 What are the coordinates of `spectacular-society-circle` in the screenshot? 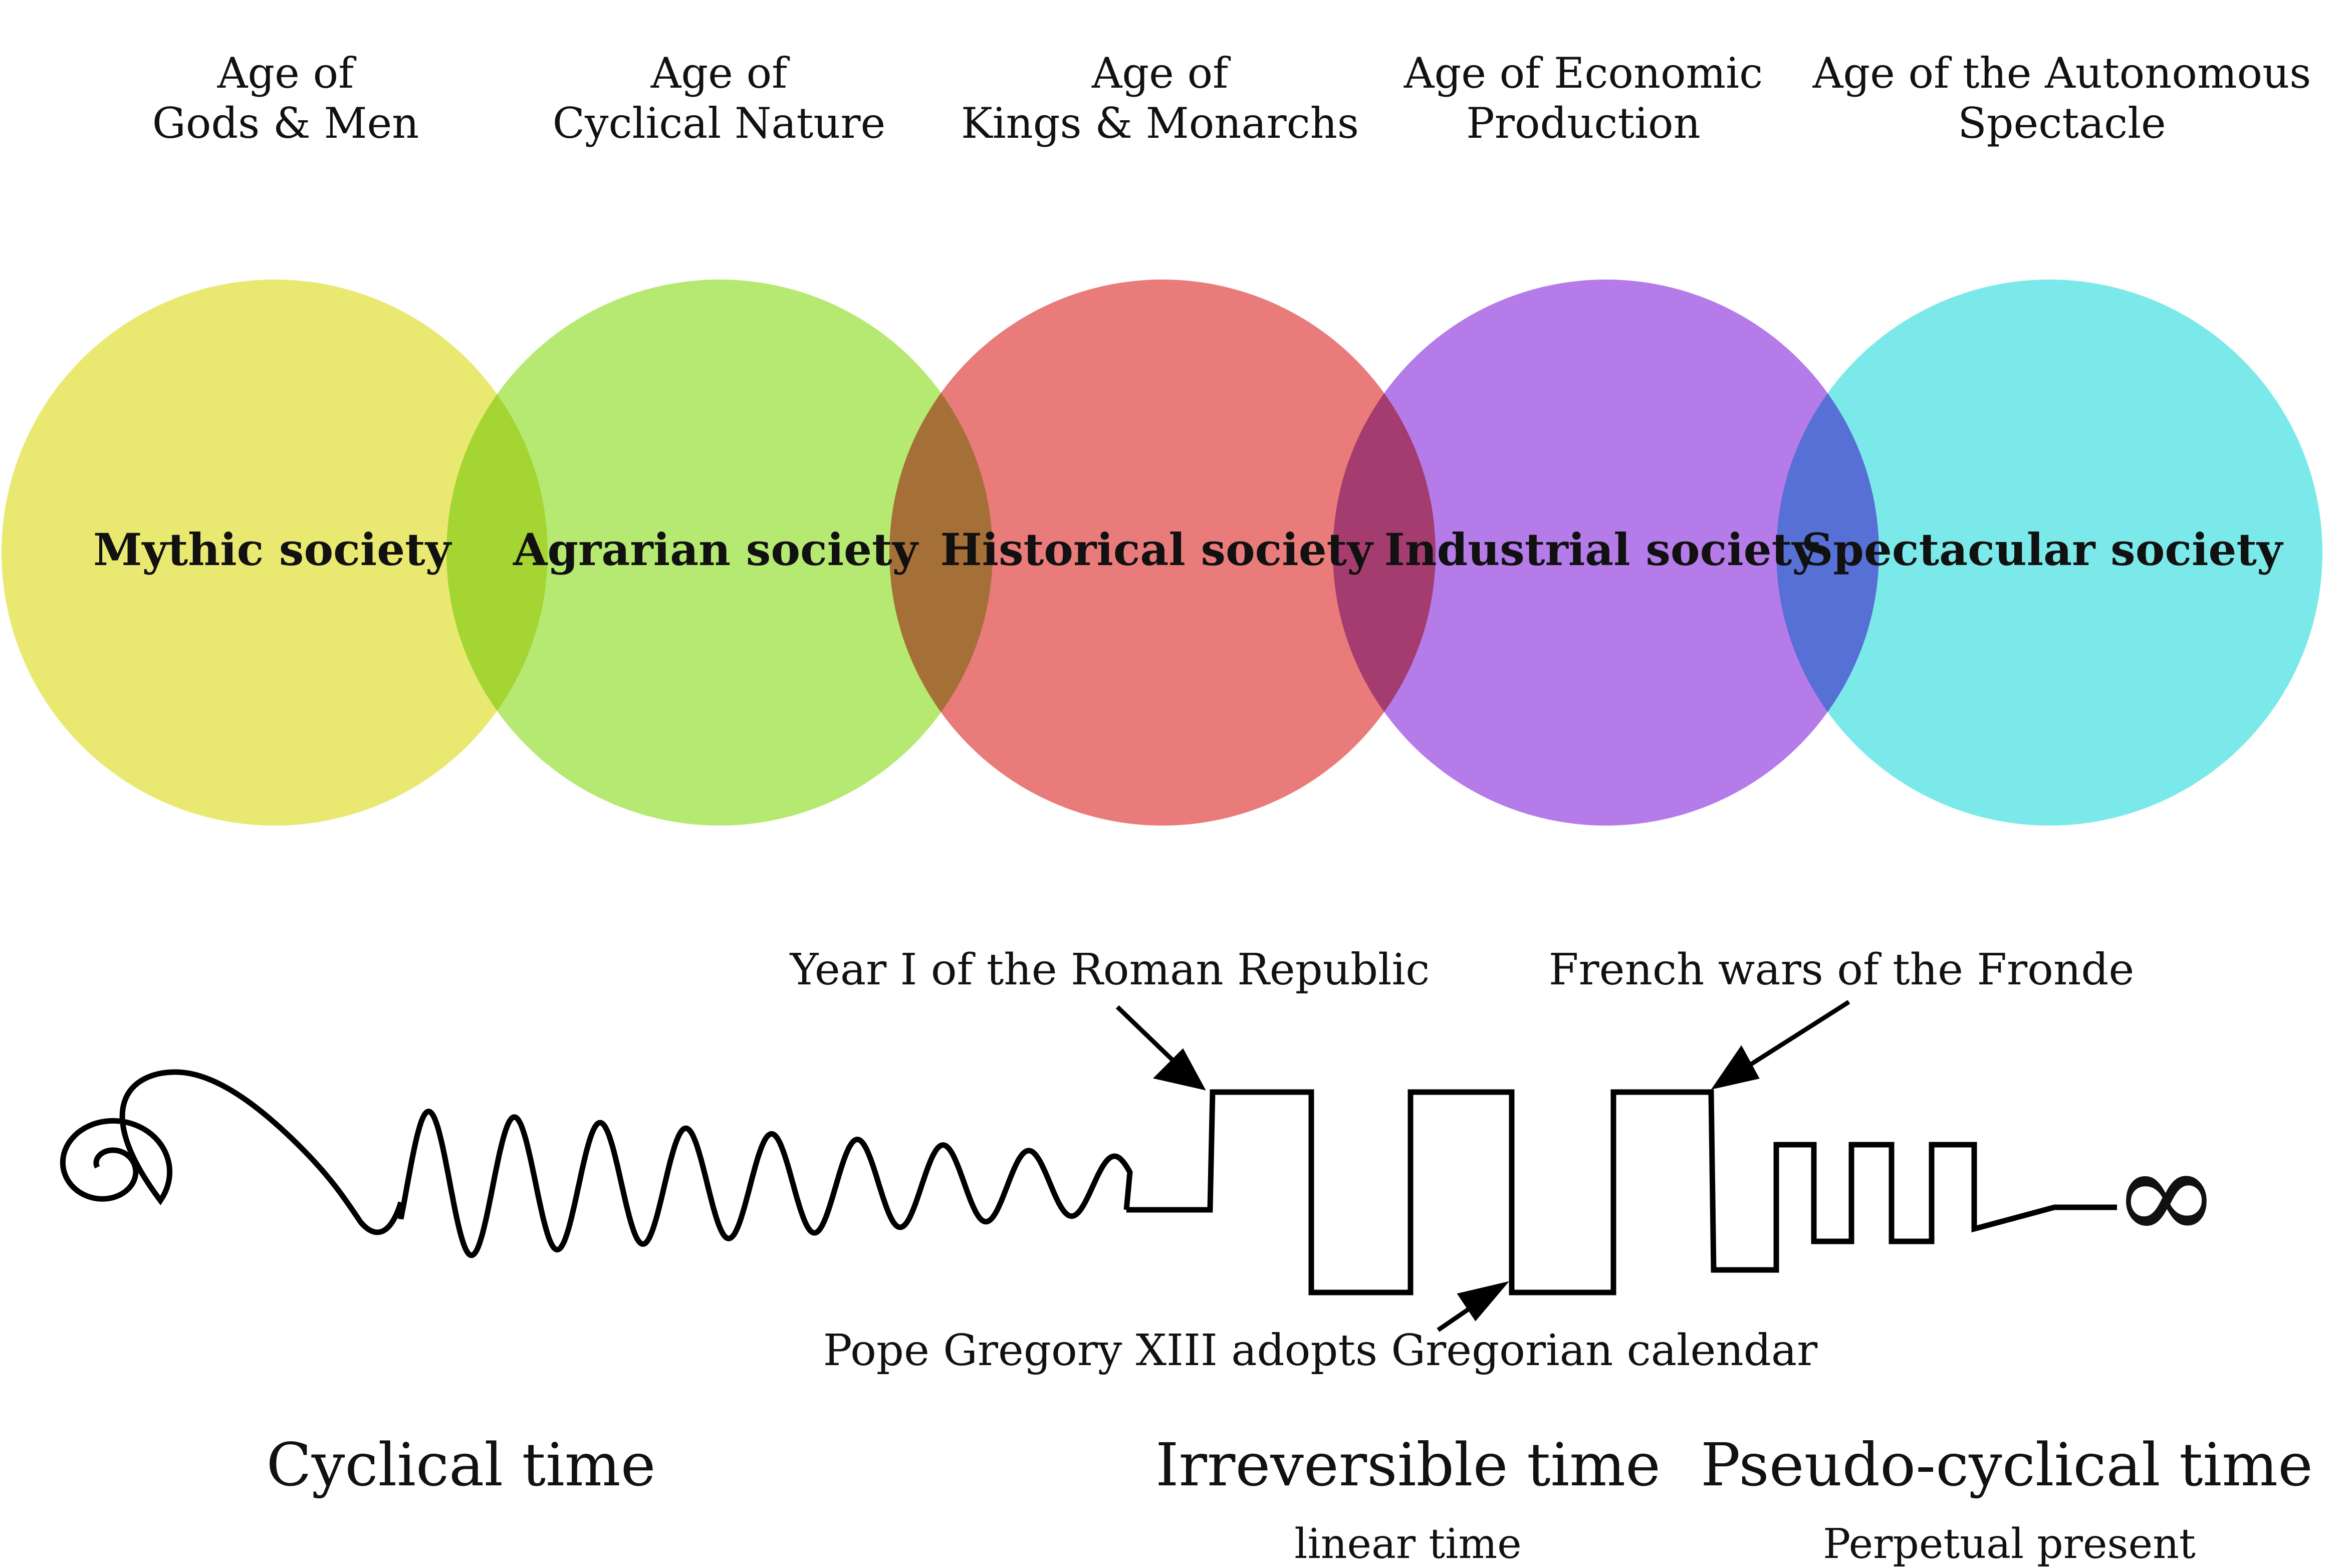 It's located at (2049, 553).